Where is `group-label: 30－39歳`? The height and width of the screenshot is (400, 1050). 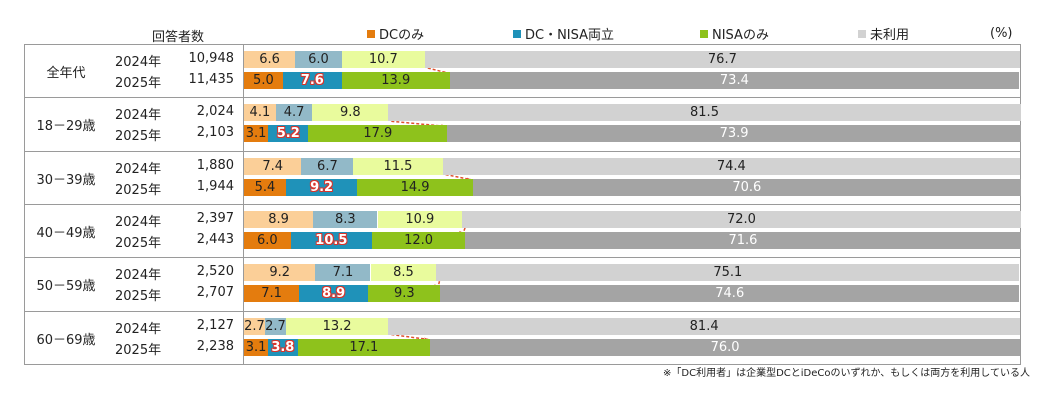
group-label: 30－39歳 is located at coordinates (66, 180).